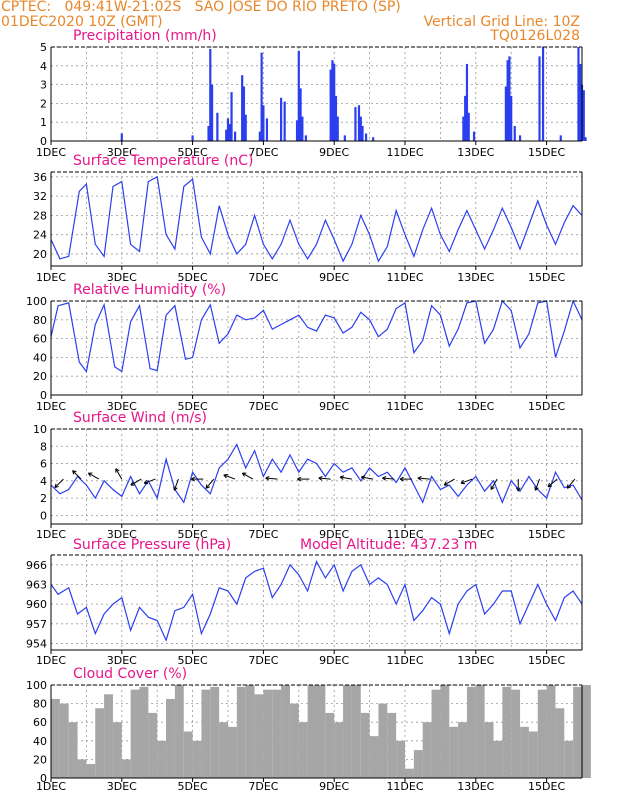 This screenshot has width=618, height=800. Describe the element at coordinates (316, 336) in the screenshot. I see `series-line` at that location.